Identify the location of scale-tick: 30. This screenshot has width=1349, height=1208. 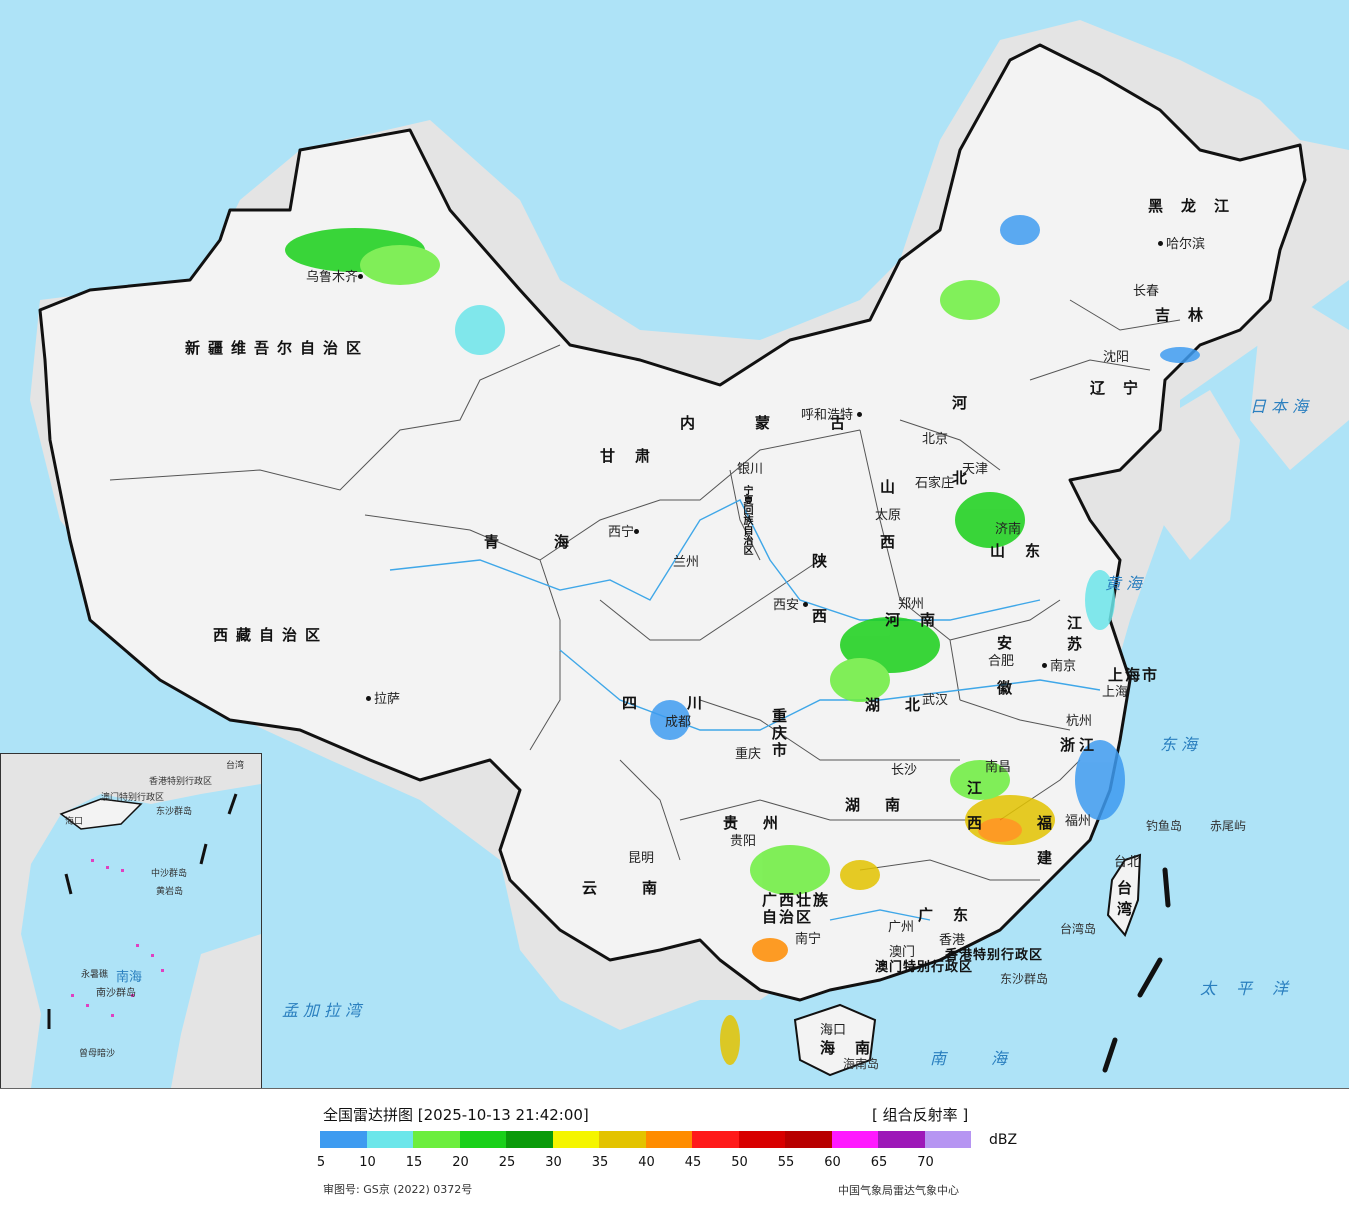
(553, 1162).